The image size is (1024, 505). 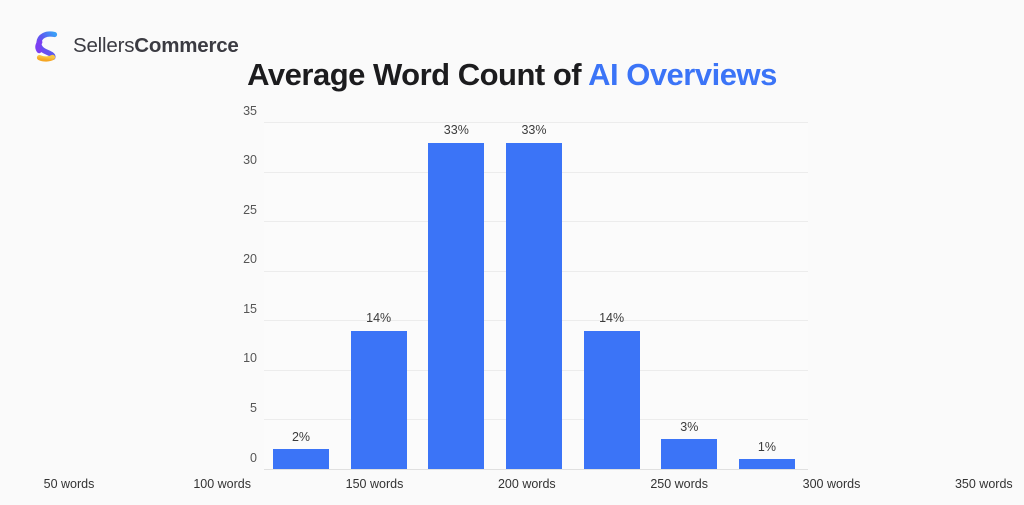 I want to click on bar-value-label: 1%, so click(x=766, y=446).